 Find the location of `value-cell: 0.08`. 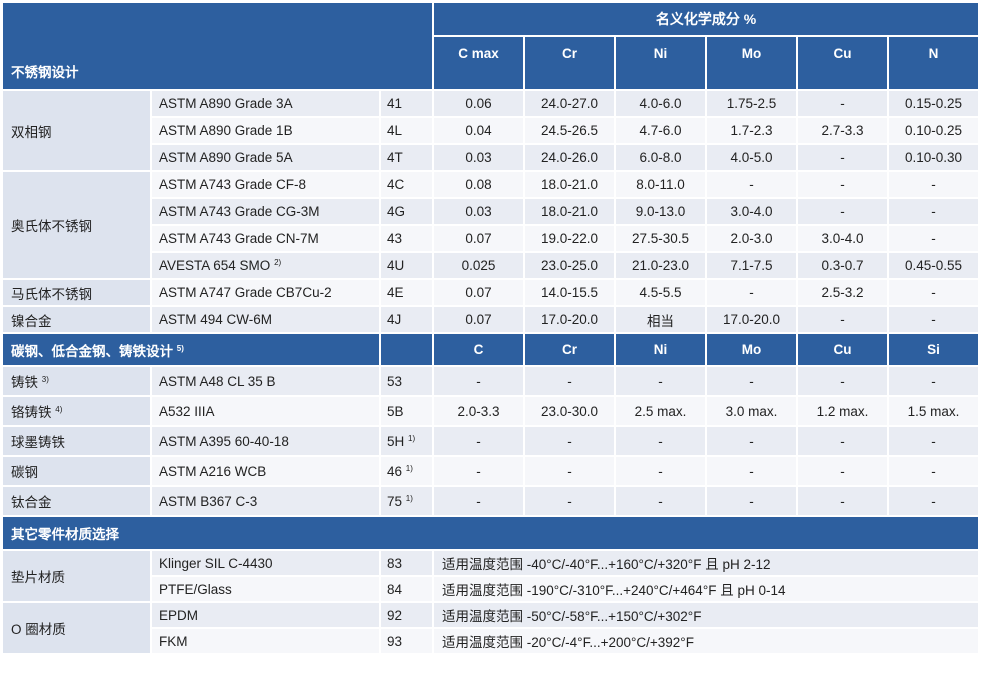

value-cell: 0.08 is located at coordinates (480, 185).